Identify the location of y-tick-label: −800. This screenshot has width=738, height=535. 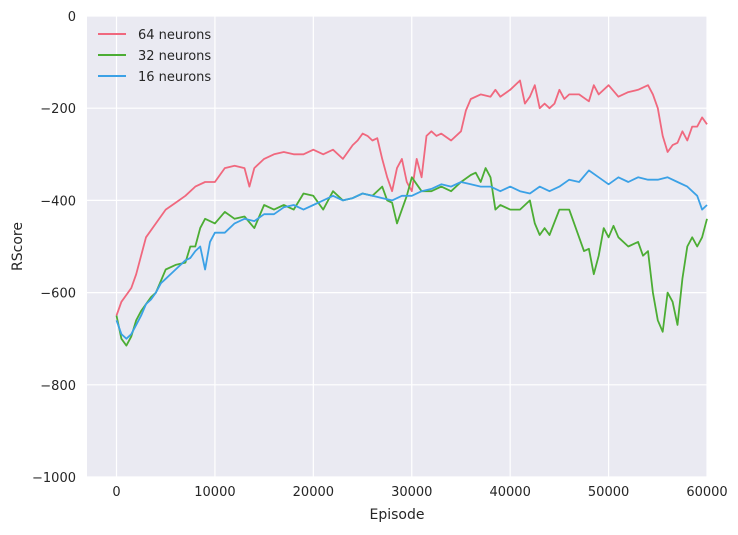
(58, 386).